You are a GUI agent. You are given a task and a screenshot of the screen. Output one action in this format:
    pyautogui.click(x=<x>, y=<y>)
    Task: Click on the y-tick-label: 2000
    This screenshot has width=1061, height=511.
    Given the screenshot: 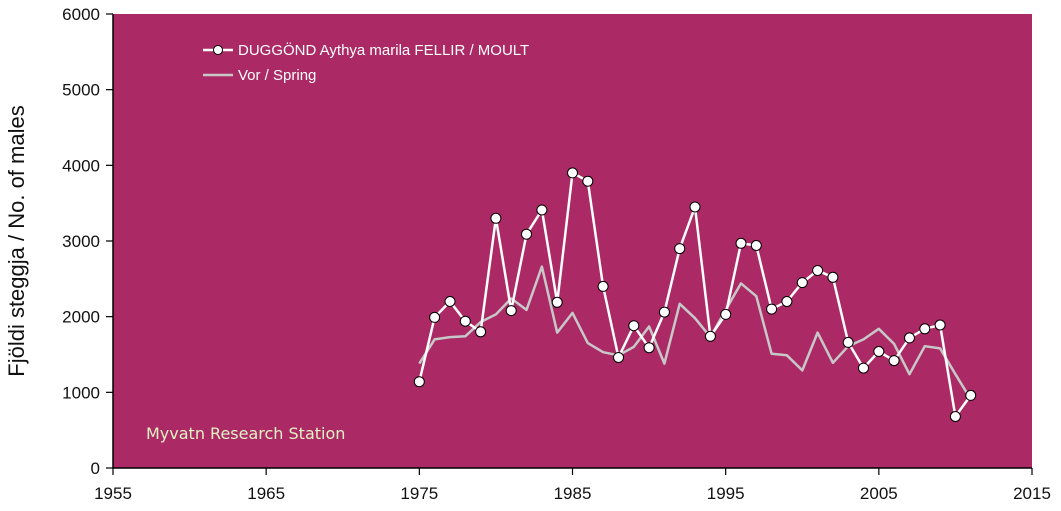 What is the action you would take?
    pyautogui.click(x=81, y=317)
    